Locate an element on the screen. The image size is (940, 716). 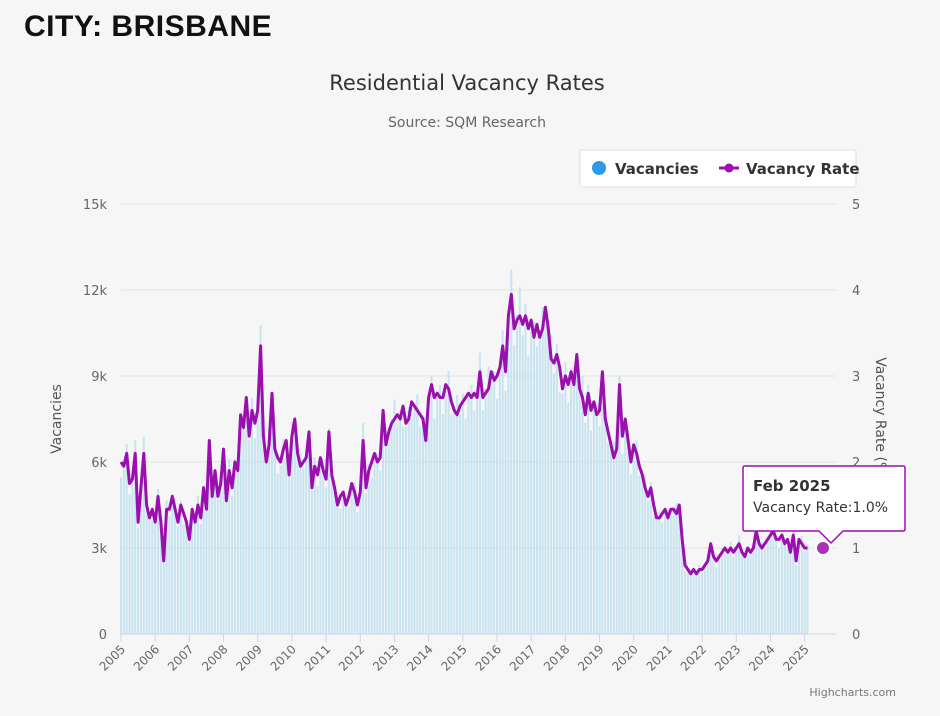
tooltip: Feb 2025 Vacancy Rate:1.0% is located at coordinates (824, 505).